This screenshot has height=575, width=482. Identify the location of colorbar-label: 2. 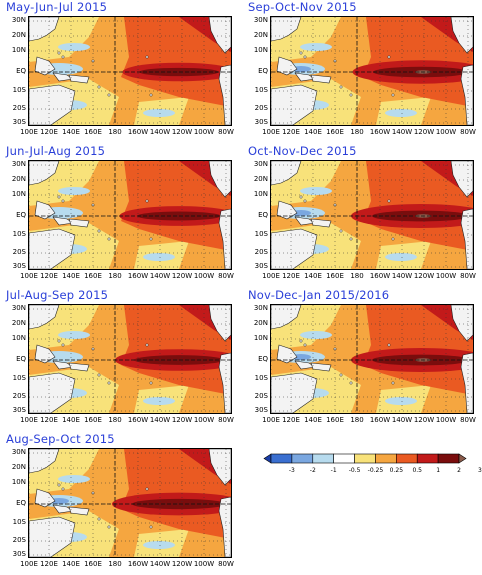
(459, 470).